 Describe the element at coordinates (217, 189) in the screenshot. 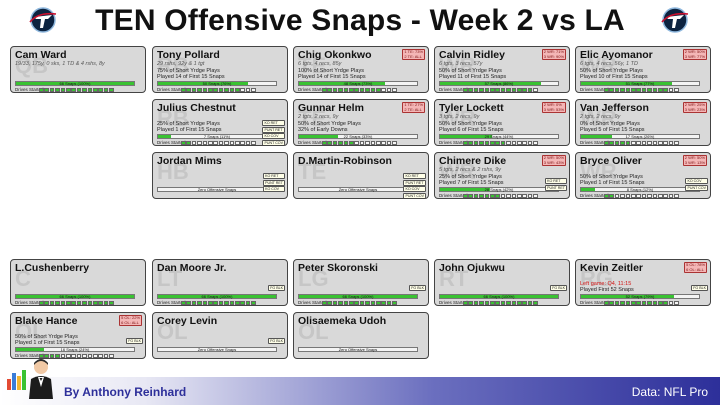

I see `snap-count-label: Zero Offensive Snaps` at that location.